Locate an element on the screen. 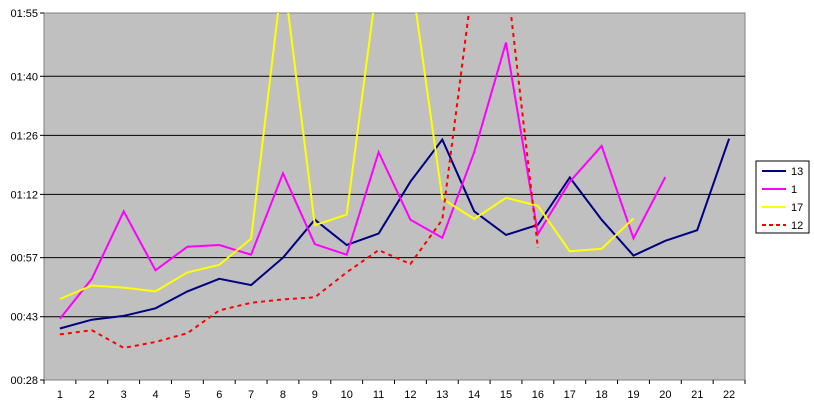 Image resolution: width=814 pixels, height=411 pixels. x-tick-label: 15 is located at coordinates (506, 395).